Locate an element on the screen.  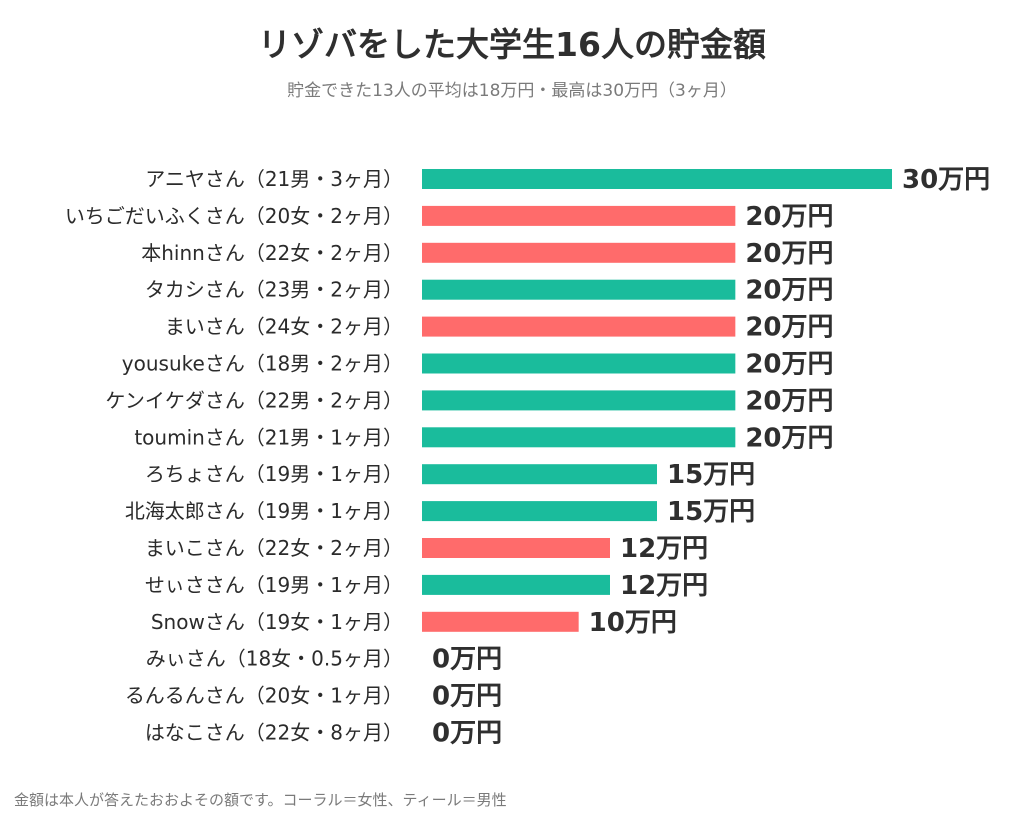
category-label: アニヤさん（21男・3ヶ月） is located at coordinates (274, 179).